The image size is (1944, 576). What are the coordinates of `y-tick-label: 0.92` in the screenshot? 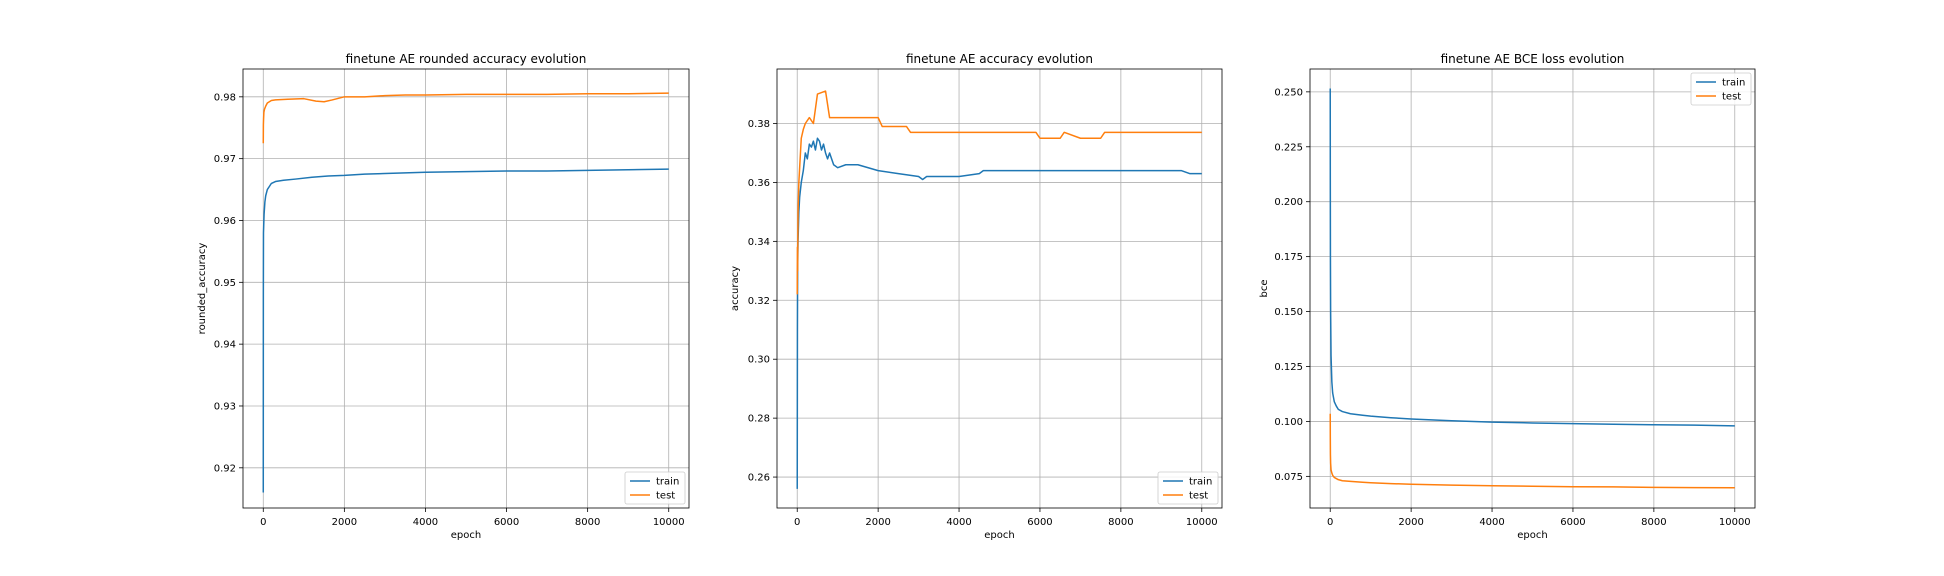 It's located at (225, 468).